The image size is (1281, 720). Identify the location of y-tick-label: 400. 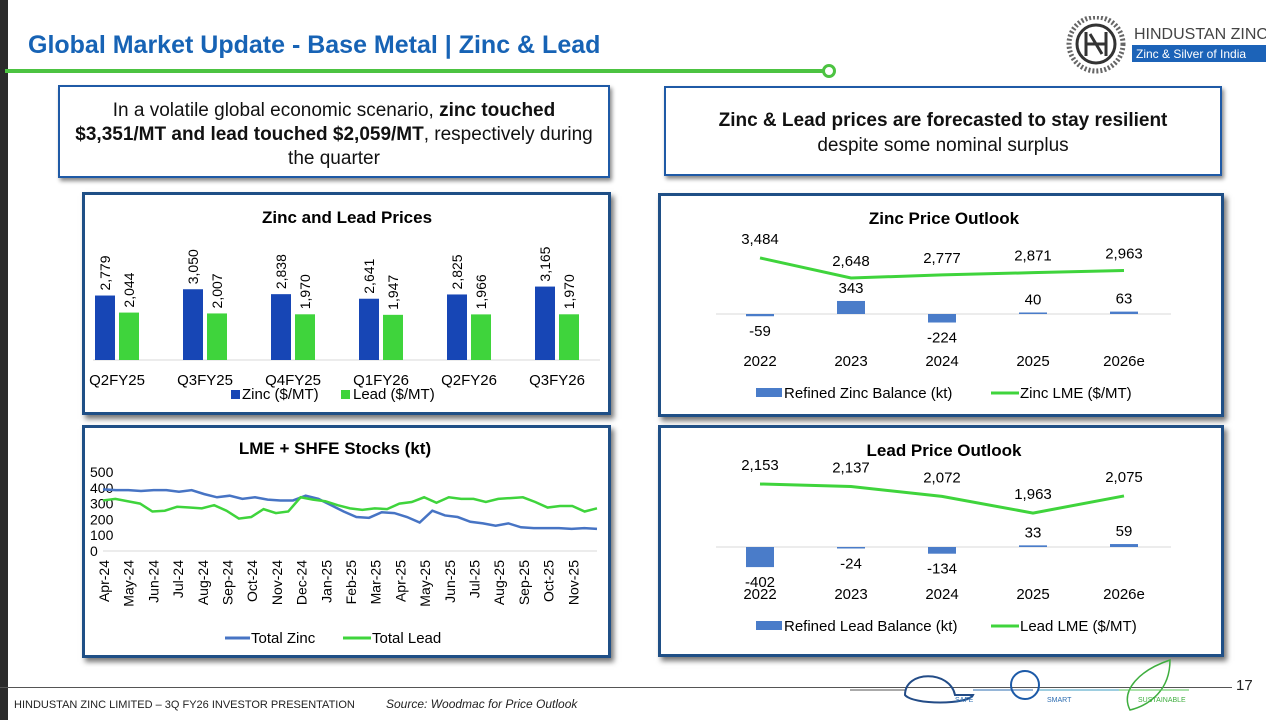
(102, 488).